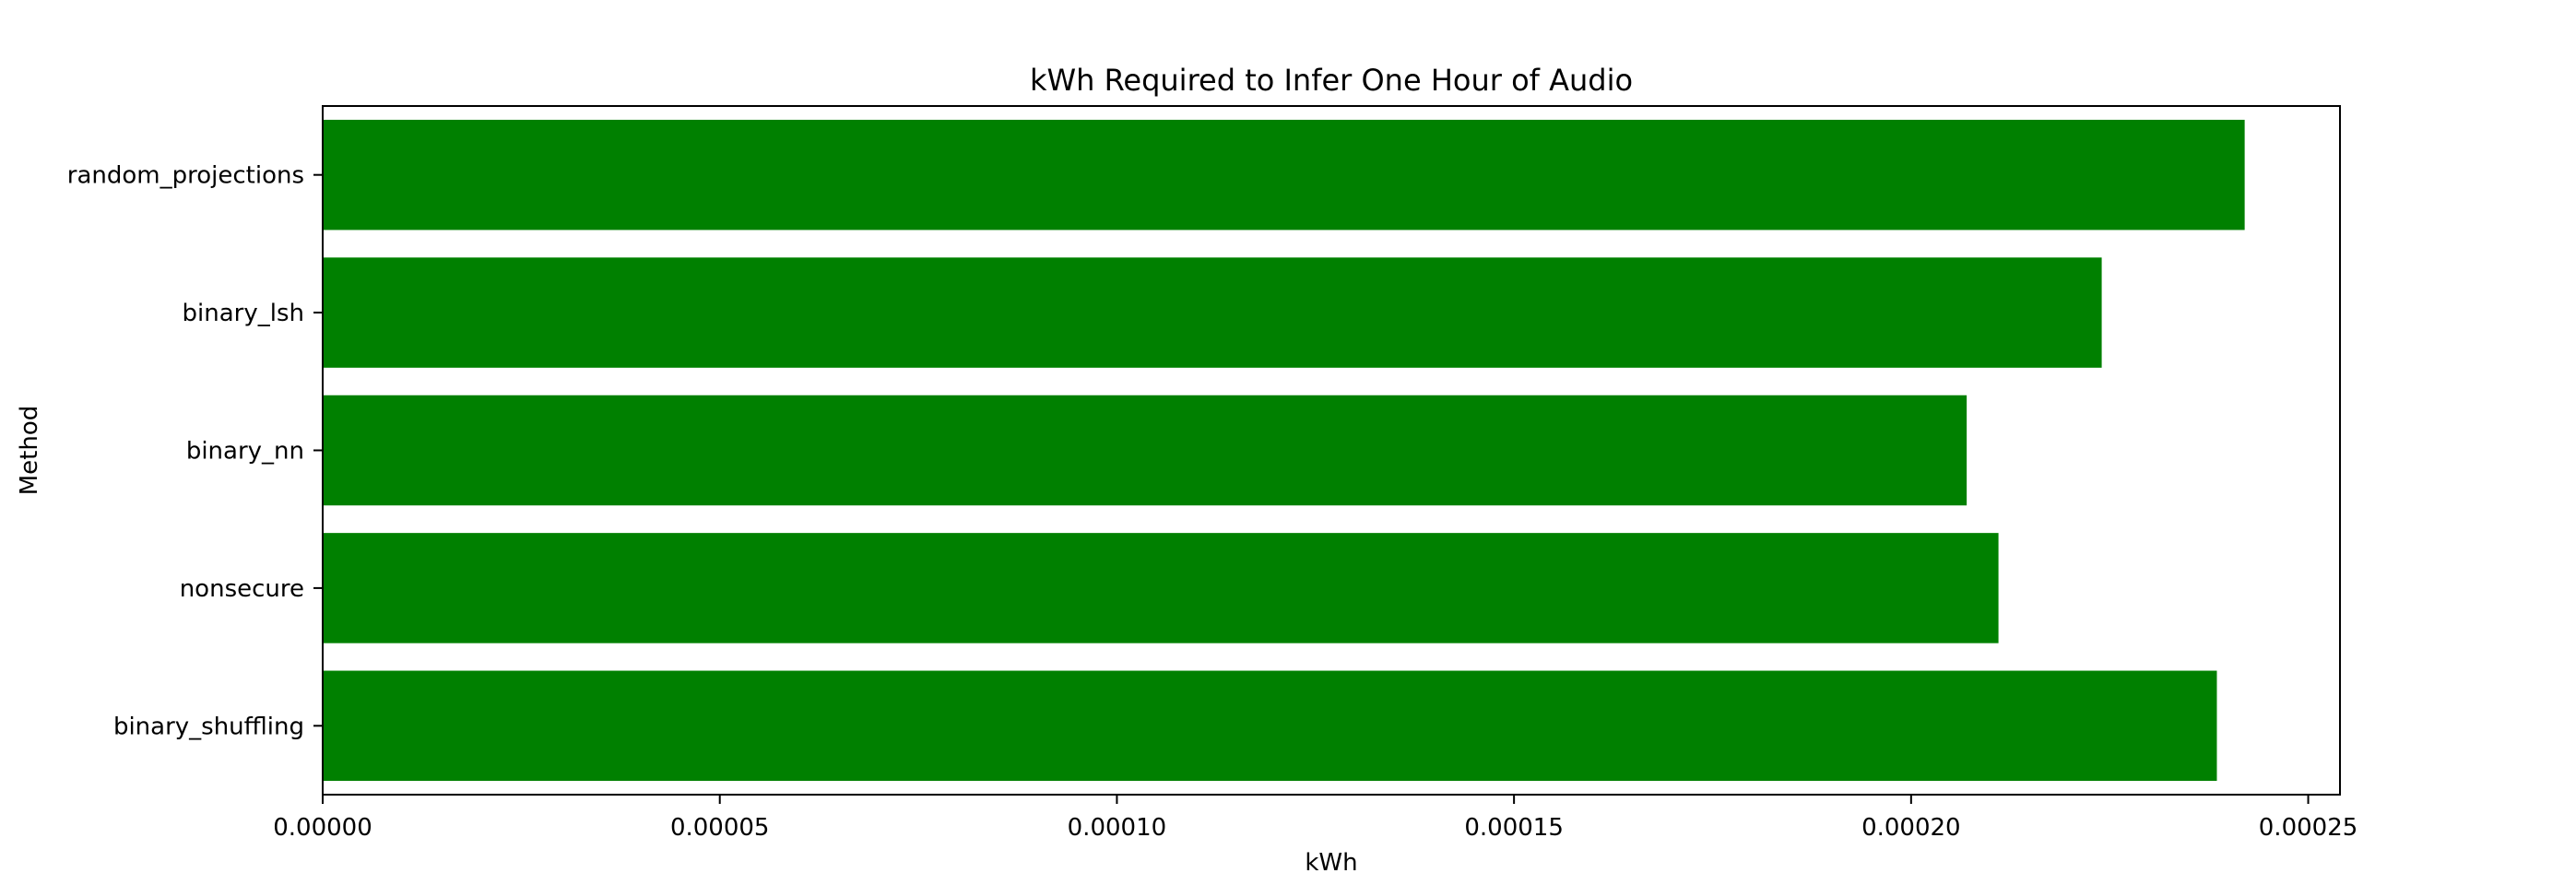  What do you see at coordinates (208, 726) in the screenshot?
I see `y-tick-label: binary_shuffling` at bounding box center [208, 726].